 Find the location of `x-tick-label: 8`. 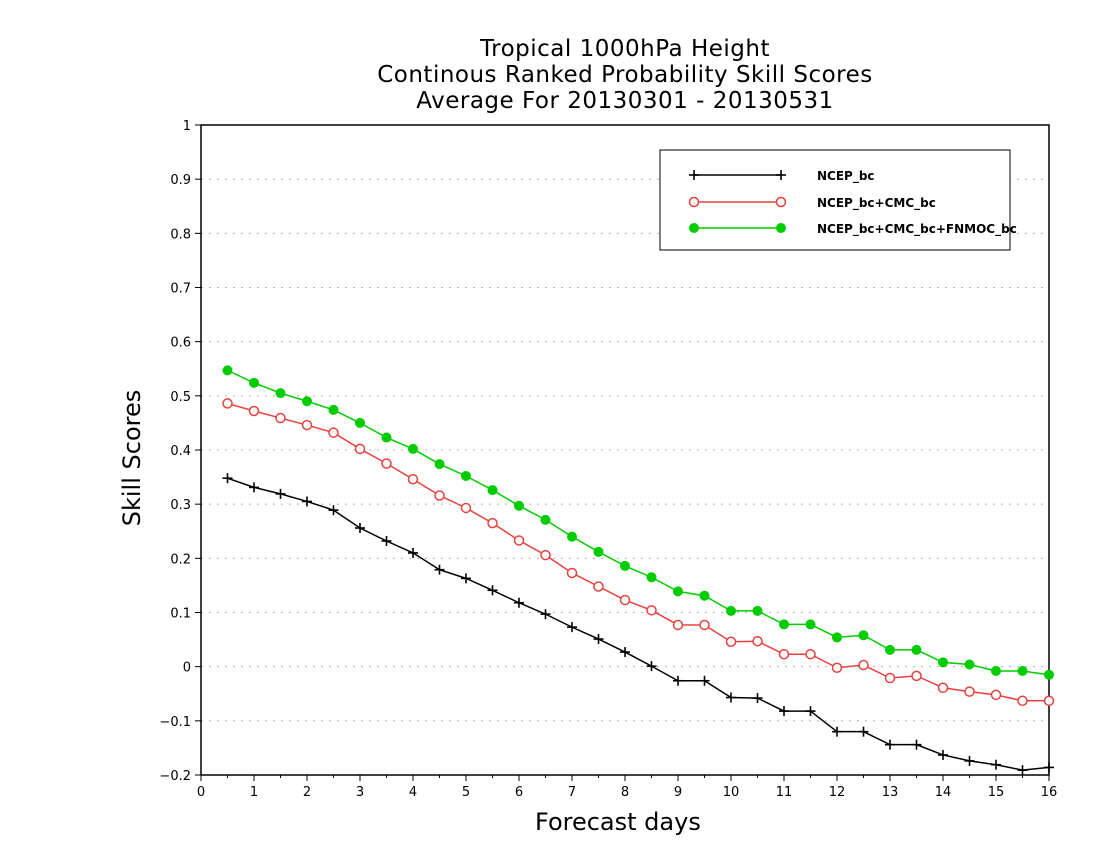

x-tick-label: 8 is located at coordinates (625, 792).